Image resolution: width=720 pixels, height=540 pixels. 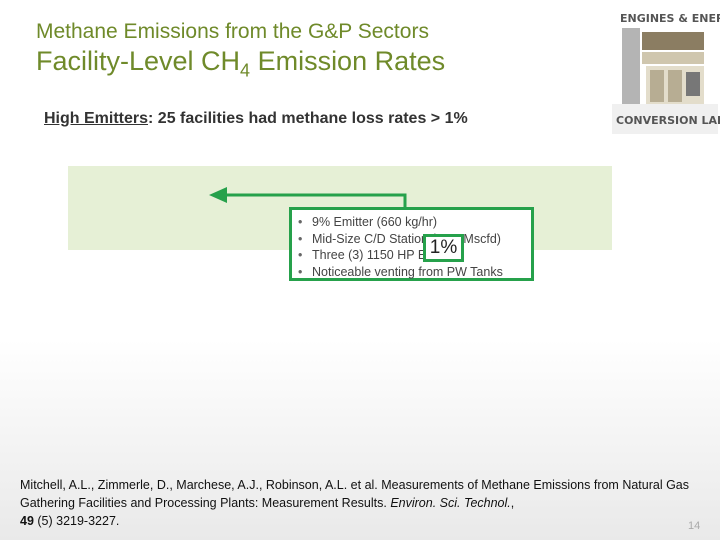 I want to click on list-item: Noticeable venting from PW Tanks, so click(x=414, y=272).